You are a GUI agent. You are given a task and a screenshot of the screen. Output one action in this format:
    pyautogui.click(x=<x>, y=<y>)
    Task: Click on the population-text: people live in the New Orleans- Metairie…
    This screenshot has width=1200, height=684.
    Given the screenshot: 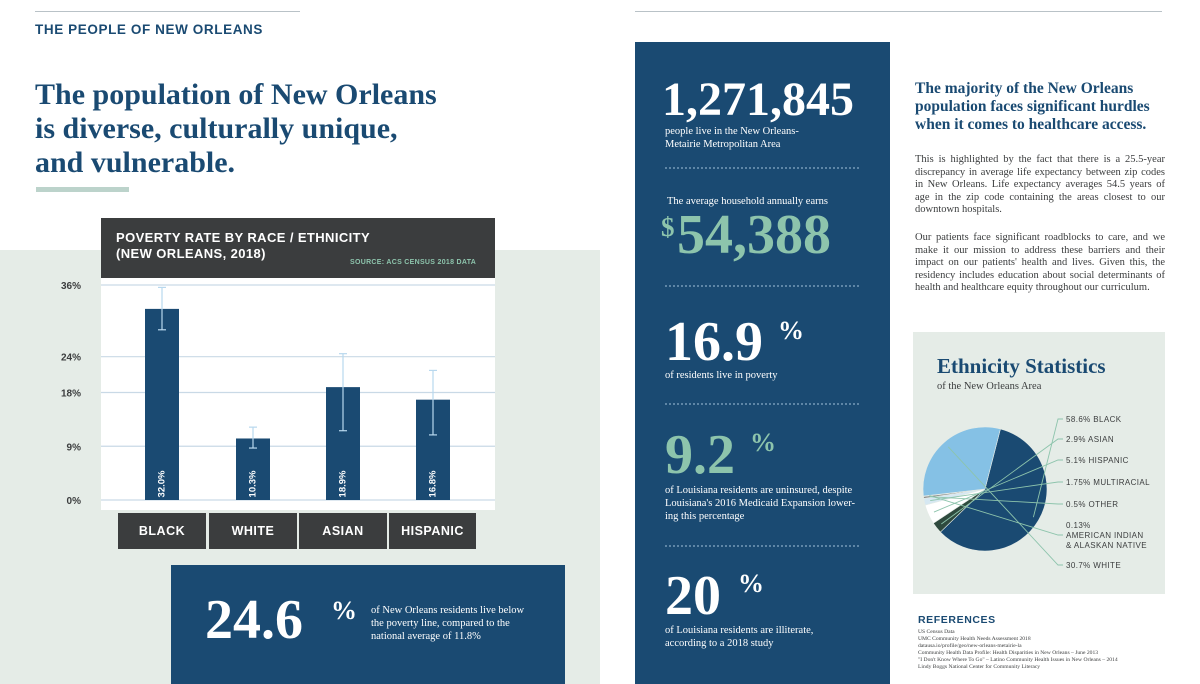 What is the action you would take?
    pyautogui.click(x=732, y=138)
    